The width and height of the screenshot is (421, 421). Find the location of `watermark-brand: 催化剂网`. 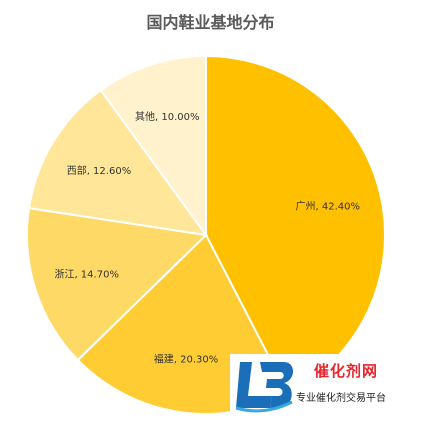

watermark-brand: 催化剂网 is located at coordinates (346, 371).